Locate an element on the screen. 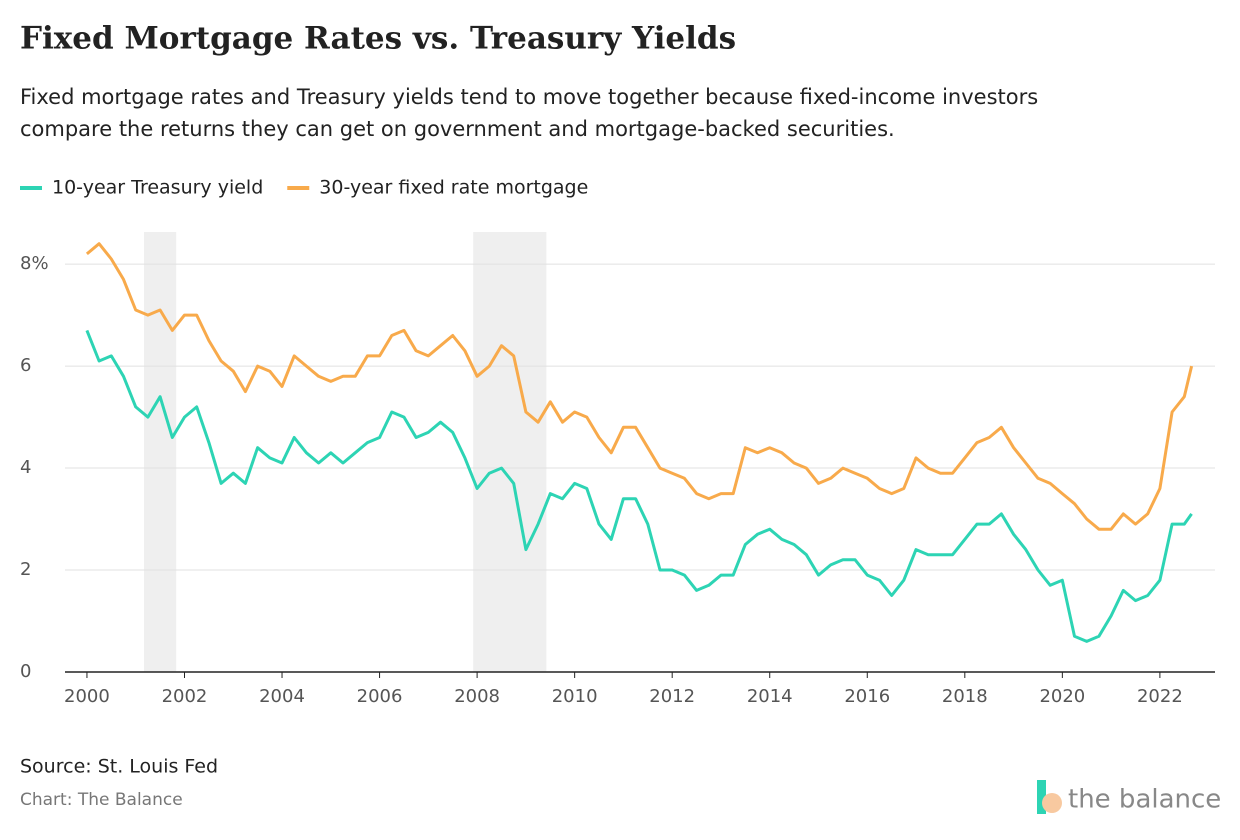  x-tick-label: 2008 is located at coordinates (477, 696).